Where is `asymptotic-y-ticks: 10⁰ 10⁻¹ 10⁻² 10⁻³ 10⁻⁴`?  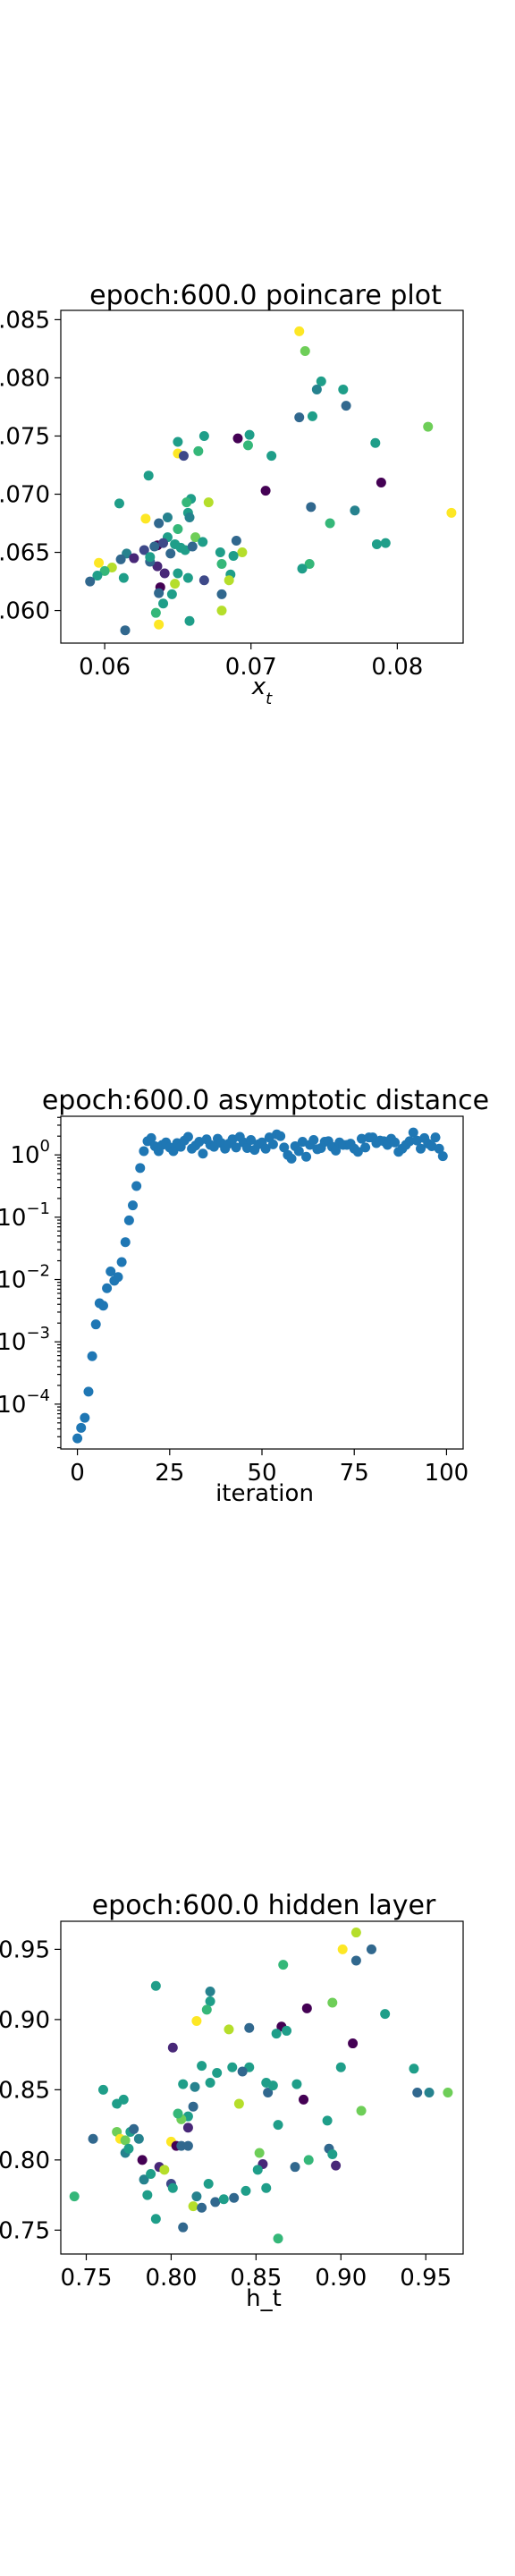 asymptotic-y-ticks: 10⁰ 10⁻¹ 10⁻² 10⁻³ 10⁻⁴ is located at coordinates (31, 1282).